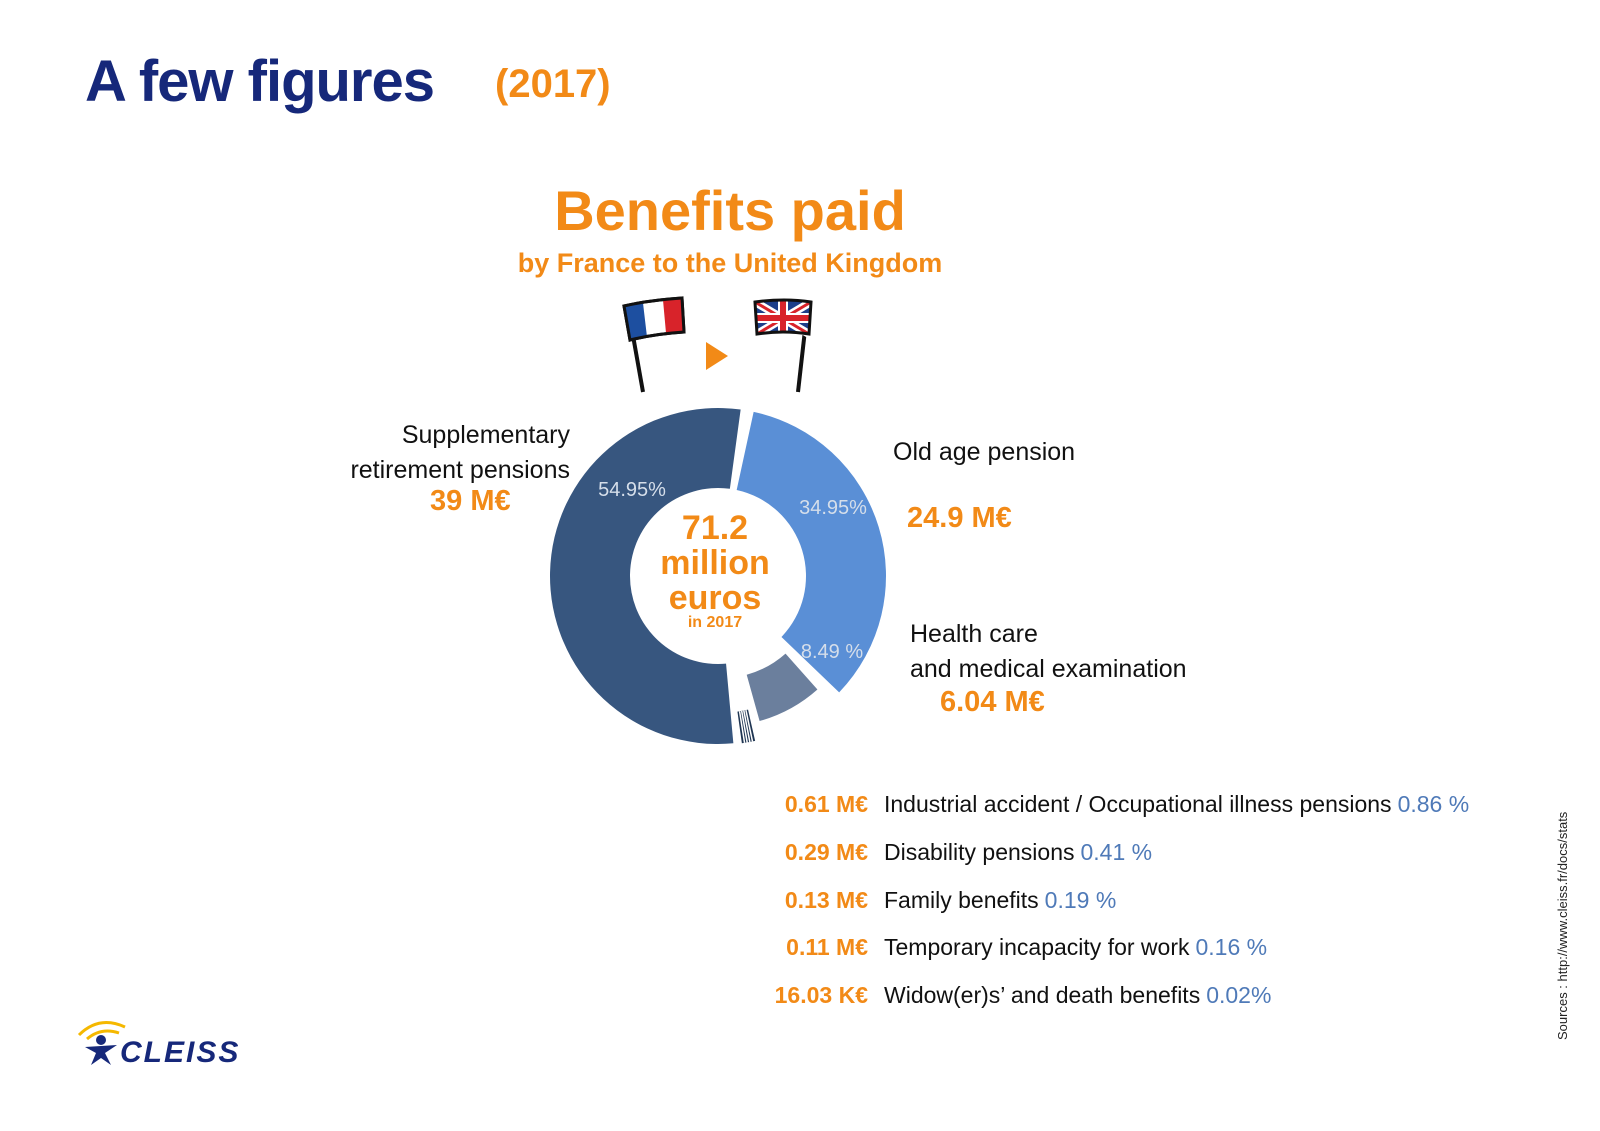 The image size is (1600, 1131). I want to click on center-total-currency: euros, so click(715, 598).